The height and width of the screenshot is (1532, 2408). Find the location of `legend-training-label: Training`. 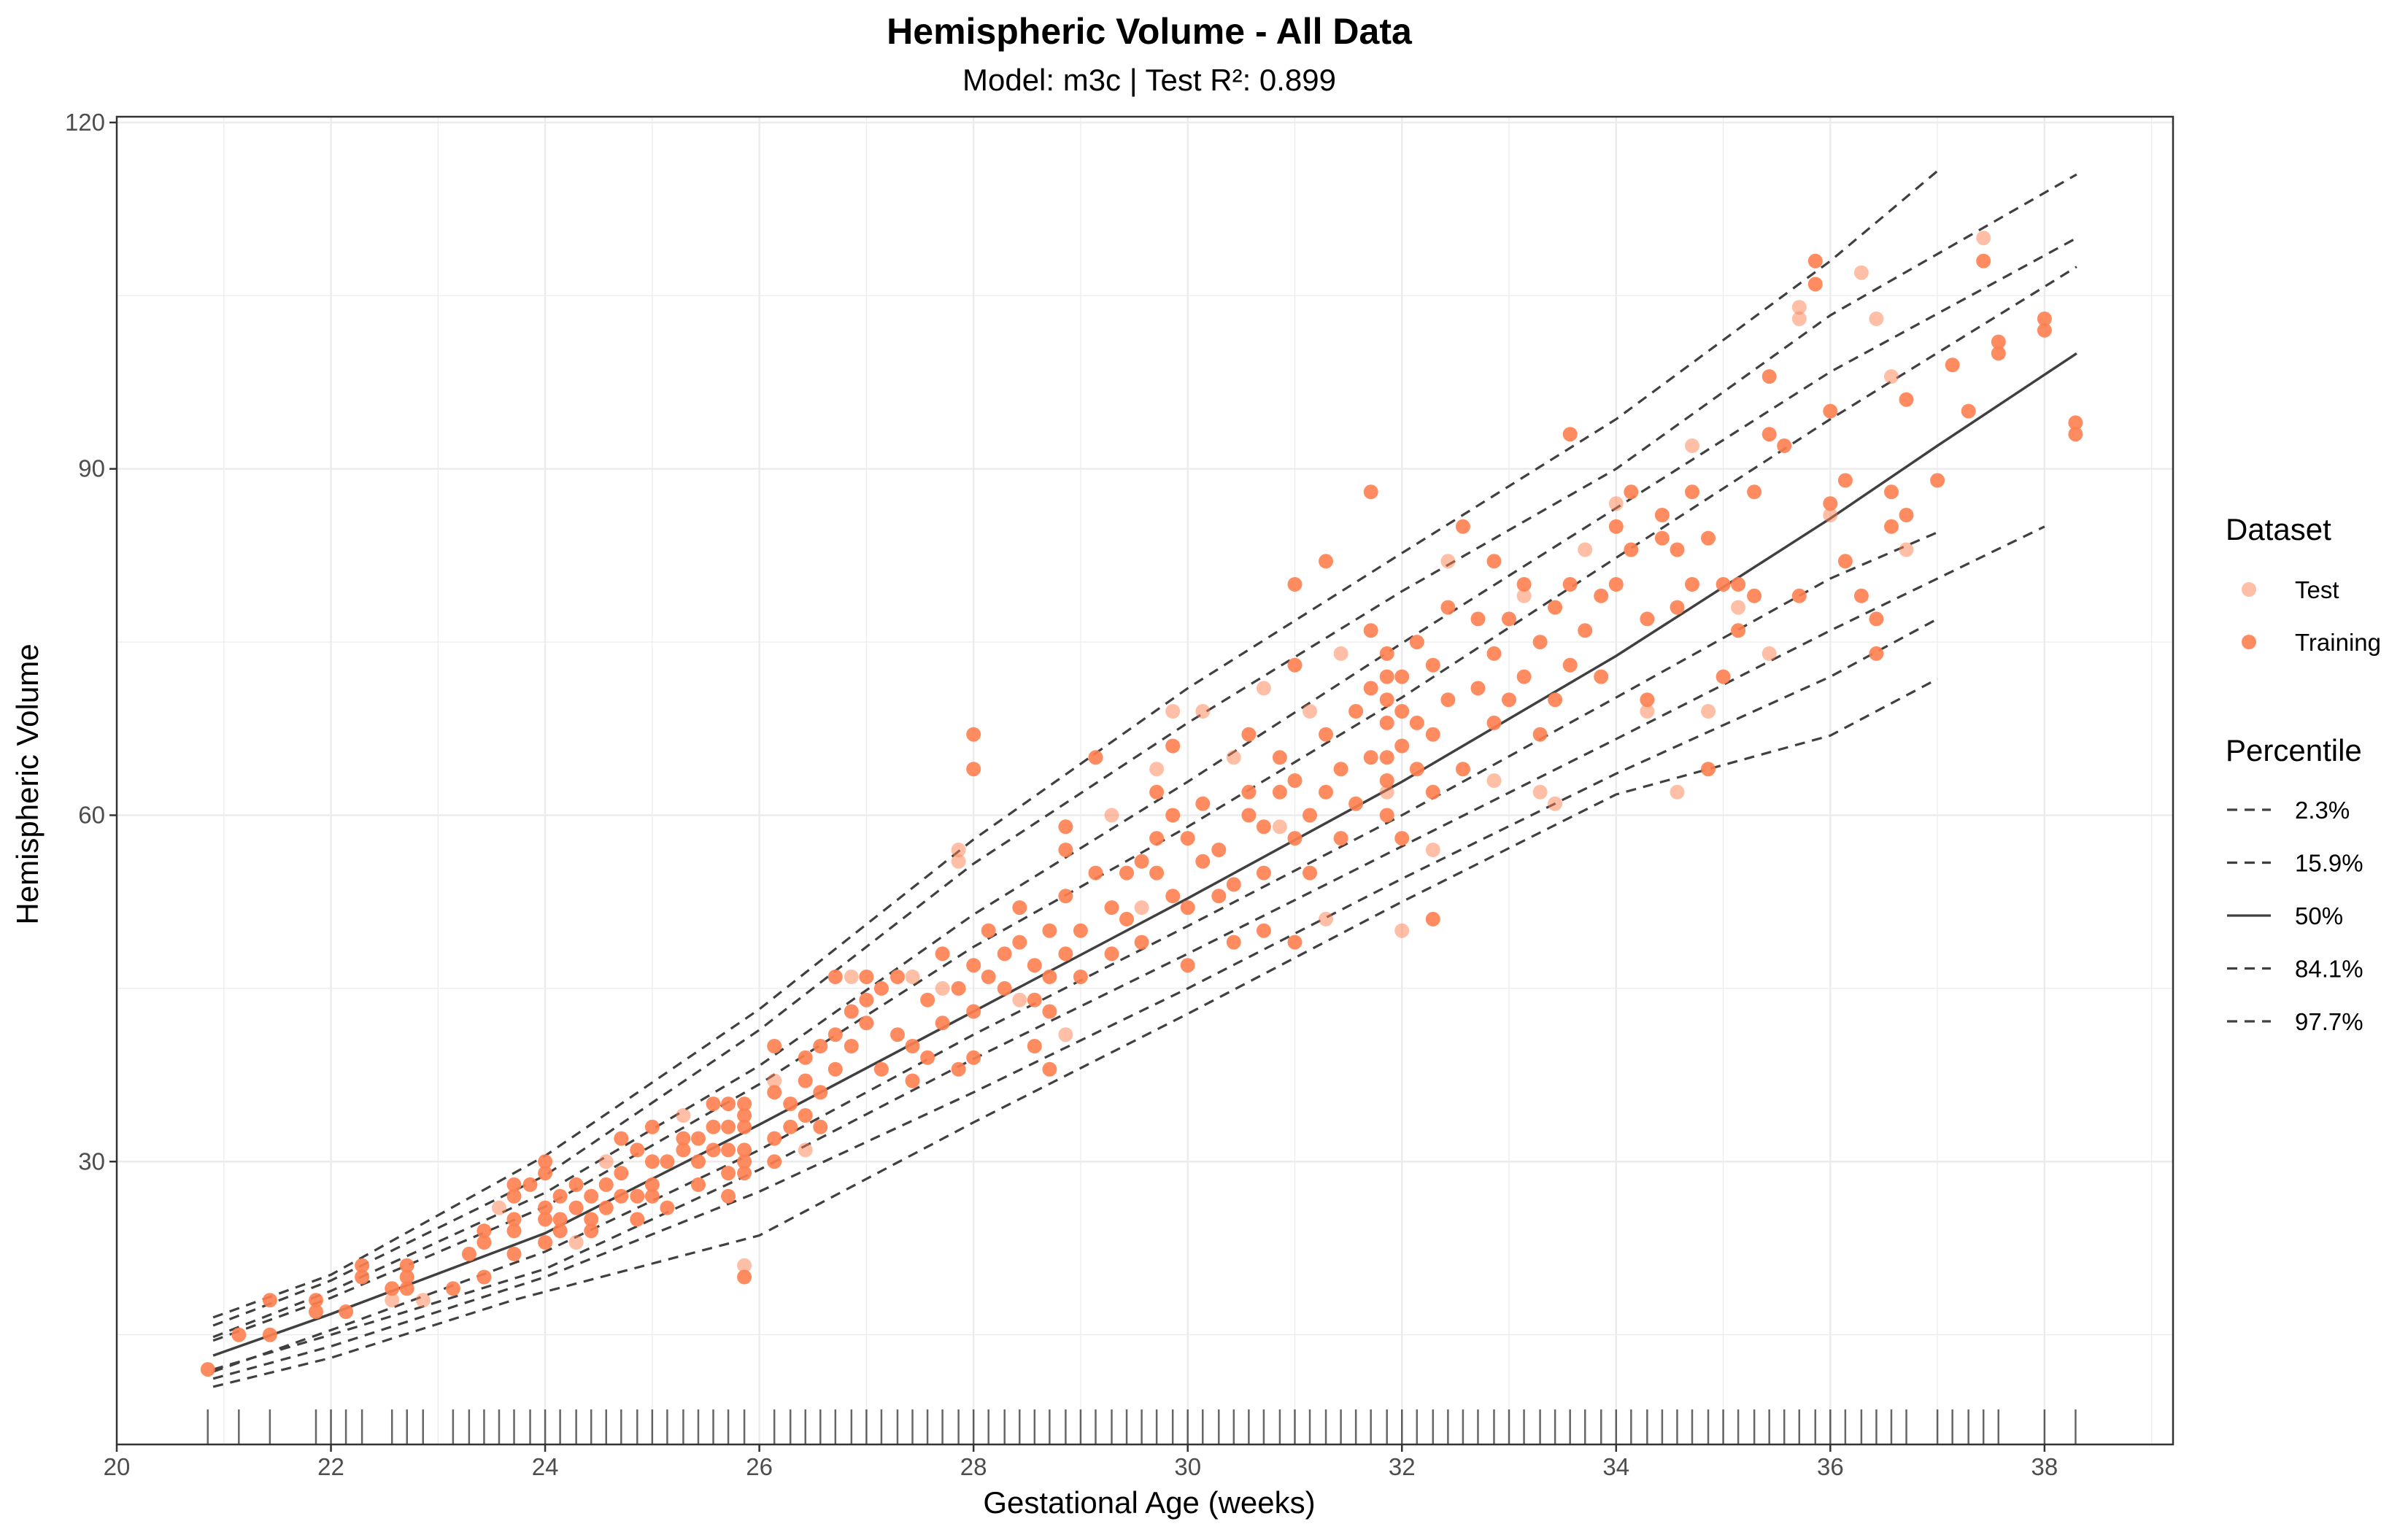

legend-training-label: Training is located at coordinates (2338, 643).